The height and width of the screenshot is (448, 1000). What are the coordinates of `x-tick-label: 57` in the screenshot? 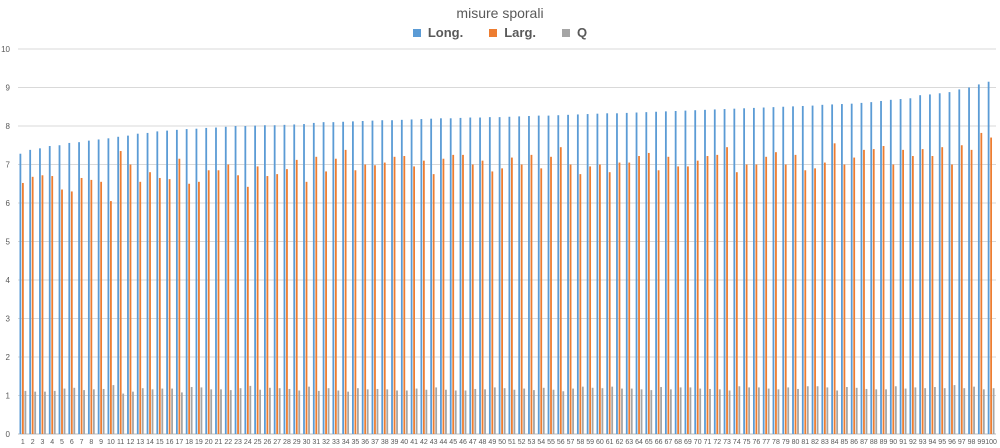 It's located at (571, 442).